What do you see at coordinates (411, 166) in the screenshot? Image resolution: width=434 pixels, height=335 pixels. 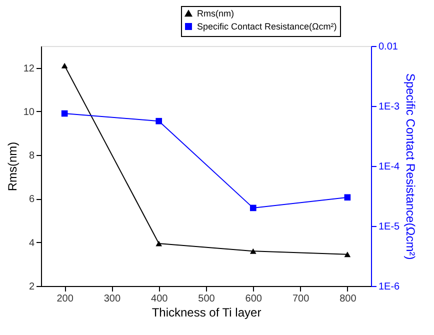 I see `y2-axis-title: Specific Contact Resistance(Ωcm²)` at bounding box center [411, 166].